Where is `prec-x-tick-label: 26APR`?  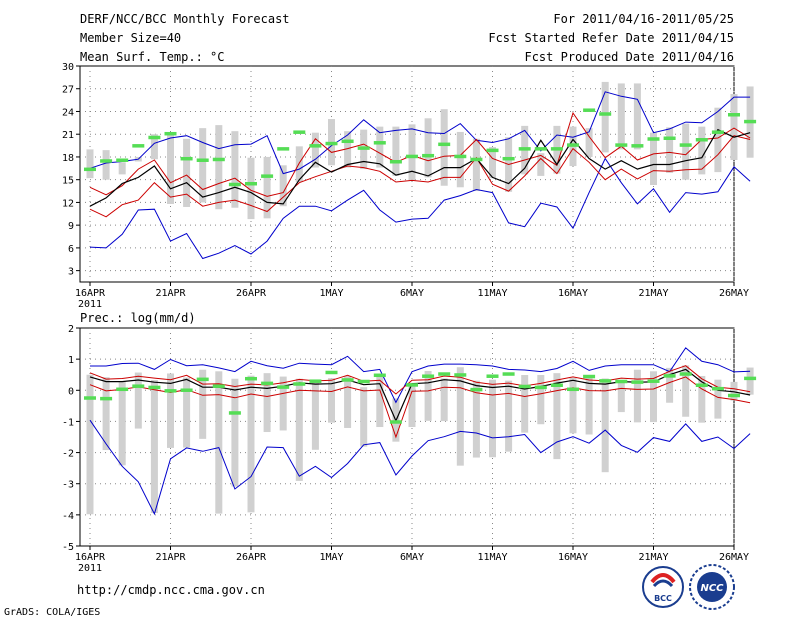 prec-x-tick-label: 26APR is located at coordinates (251, 557).